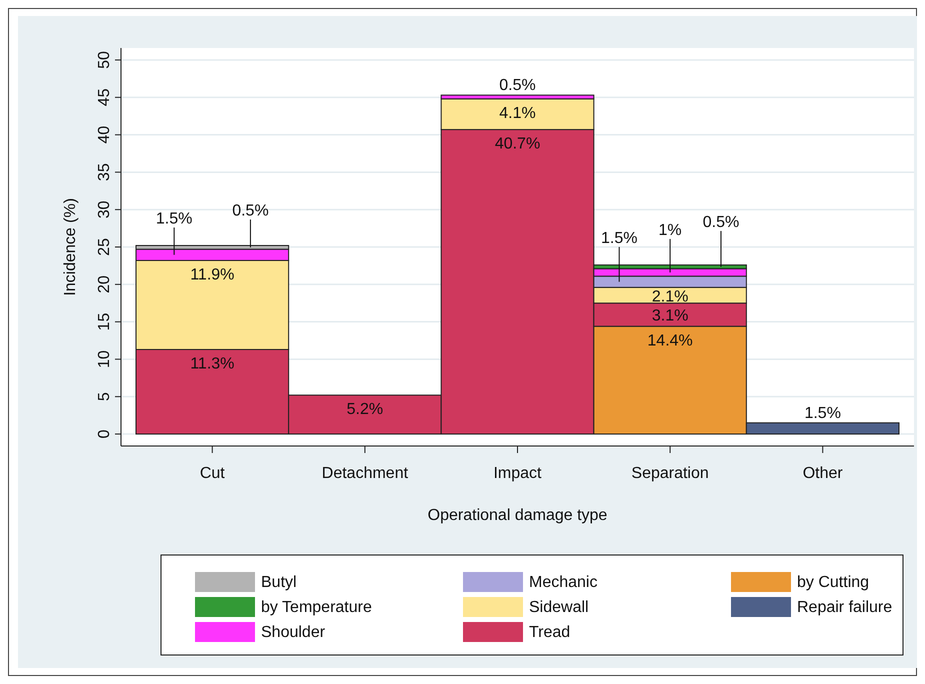 The height and width of the screenshot is (684, 925). What do you see at coordinates (670, 341) in the screenshot?
I see `data-label: 14.4%` at bounding box center [670, 341].